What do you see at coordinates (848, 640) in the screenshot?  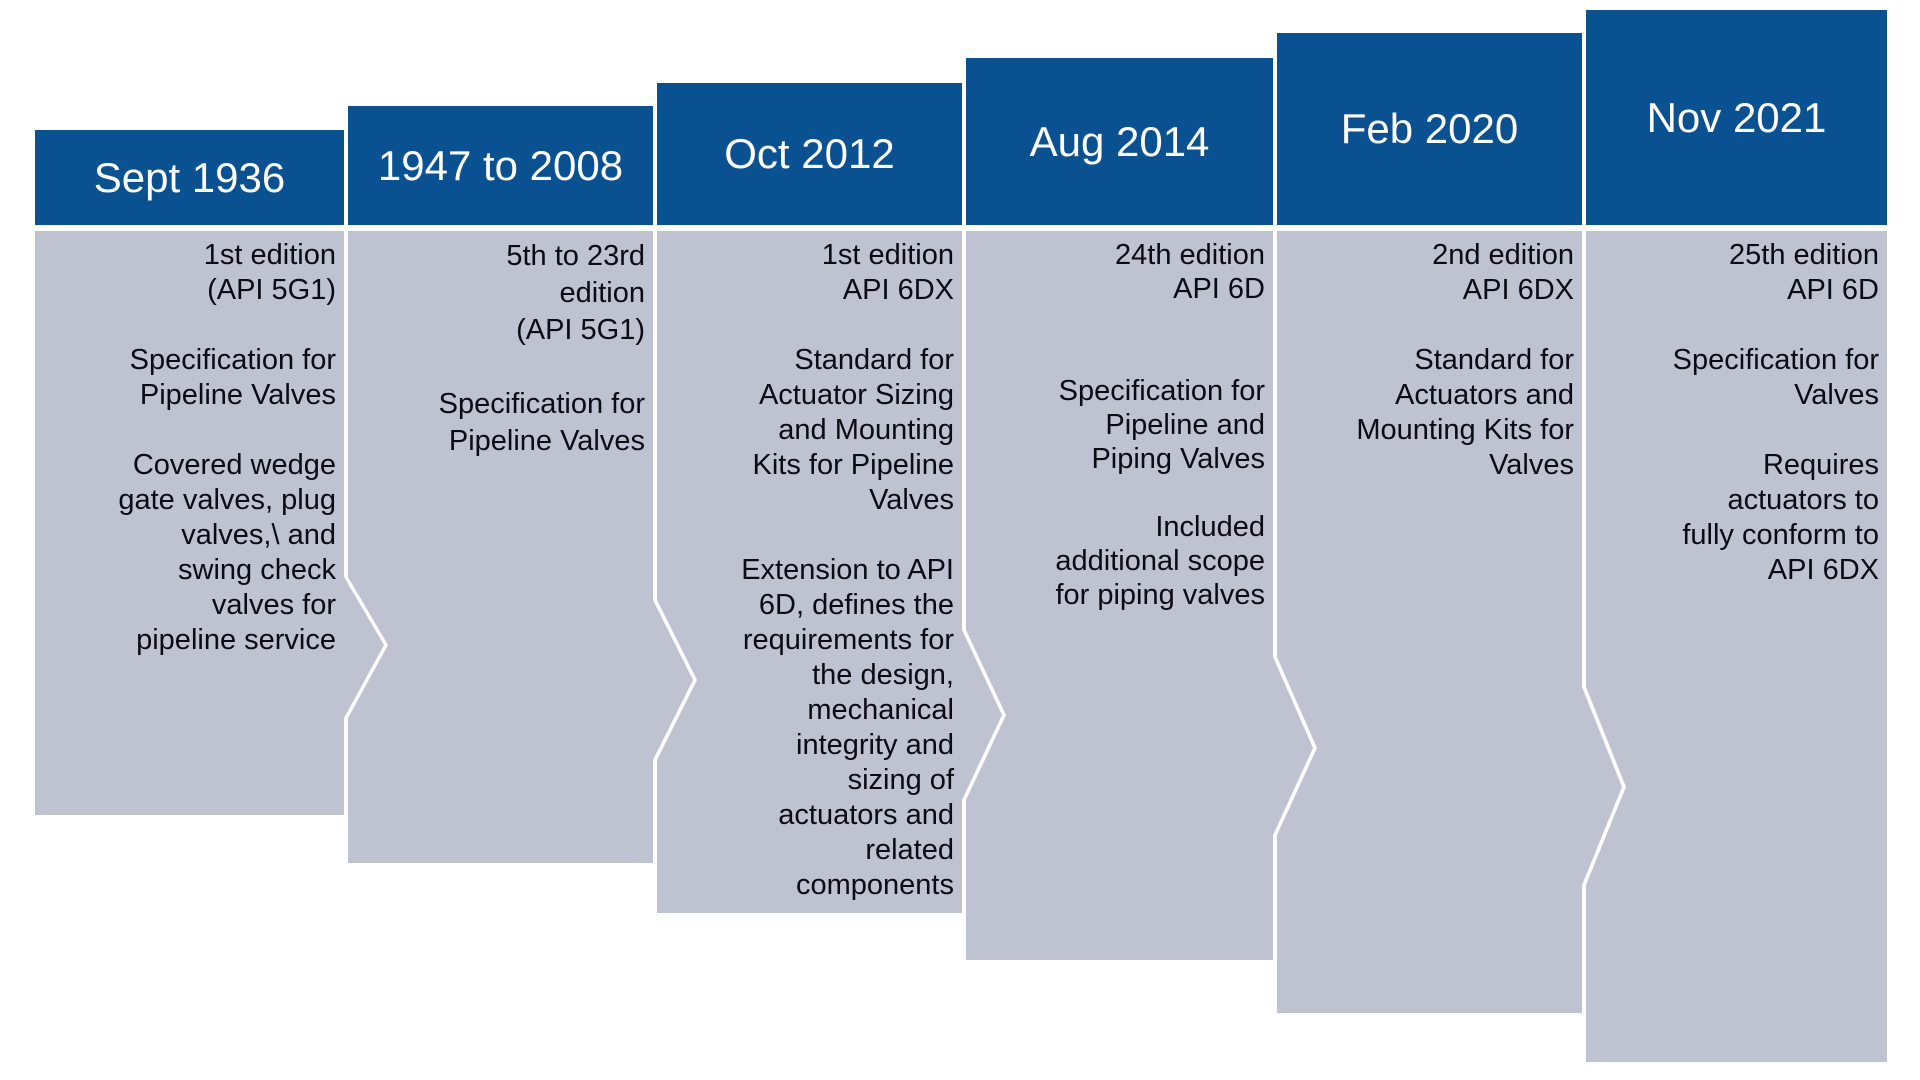 I see `description-line: requirements for` at bounding box center [848, 640].